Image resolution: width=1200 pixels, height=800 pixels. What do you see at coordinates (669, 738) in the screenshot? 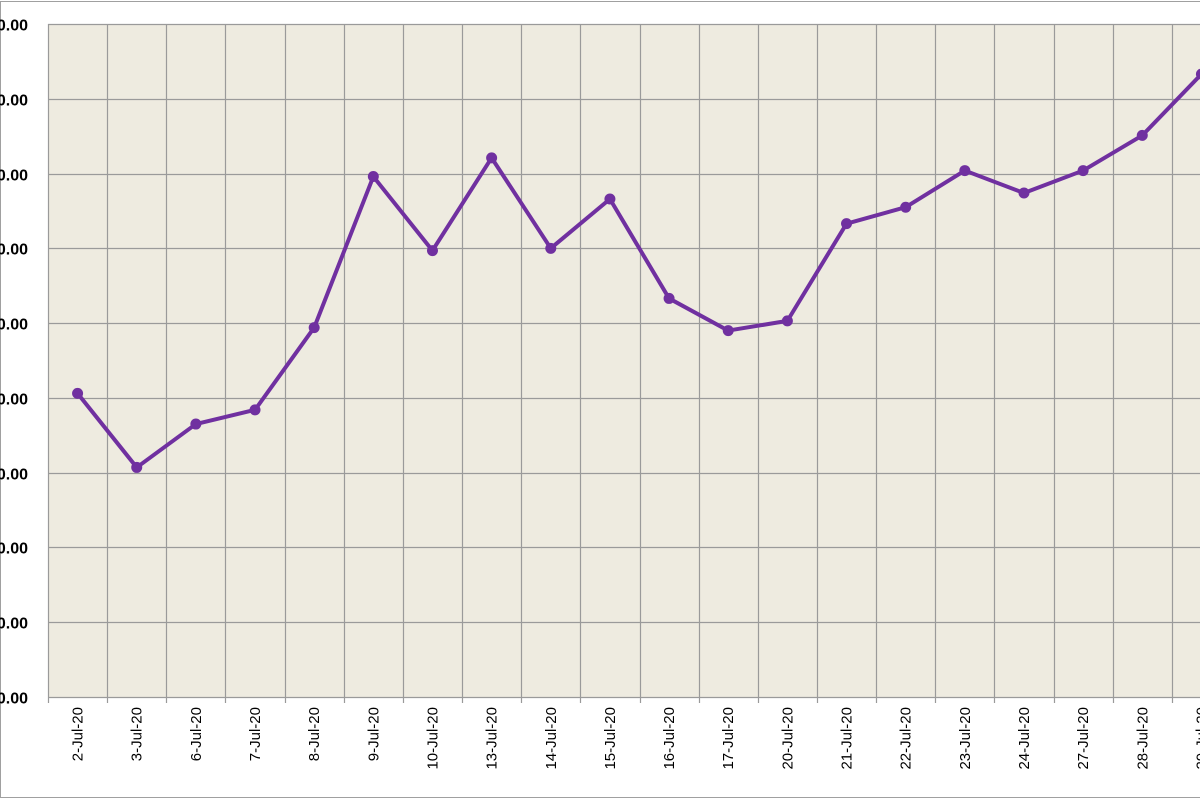
I see `x-tick-label: 16-Jul-20` at bounding box center [669, 738].